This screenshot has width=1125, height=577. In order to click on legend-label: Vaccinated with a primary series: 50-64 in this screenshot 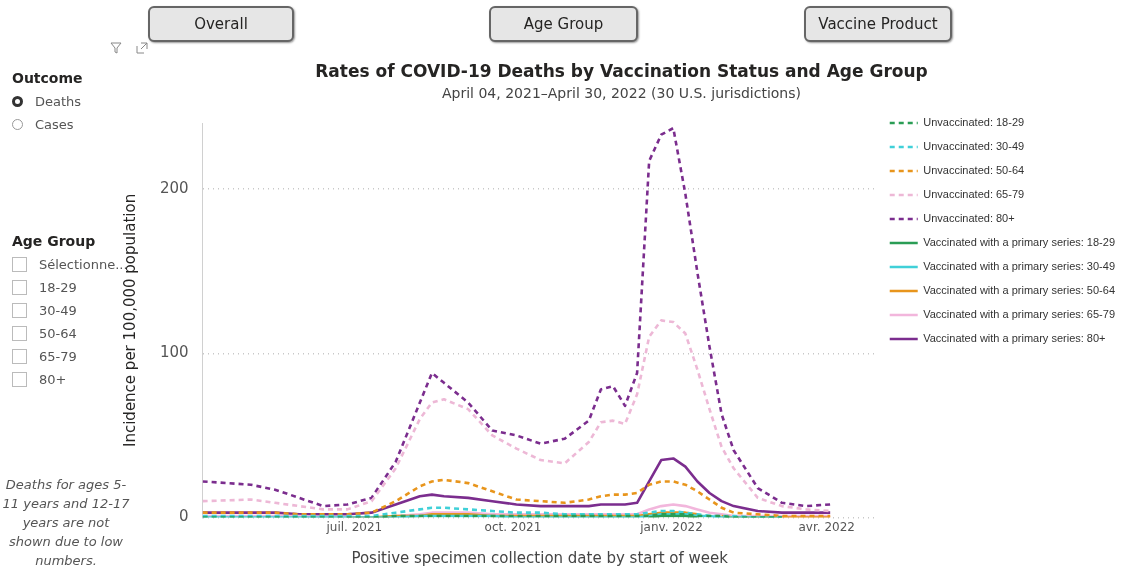, I will do `click(1019, 289)`.